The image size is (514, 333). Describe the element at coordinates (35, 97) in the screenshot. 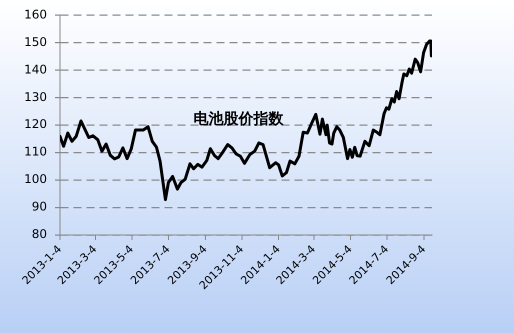

I see `y-tick-label: 130` at that location.